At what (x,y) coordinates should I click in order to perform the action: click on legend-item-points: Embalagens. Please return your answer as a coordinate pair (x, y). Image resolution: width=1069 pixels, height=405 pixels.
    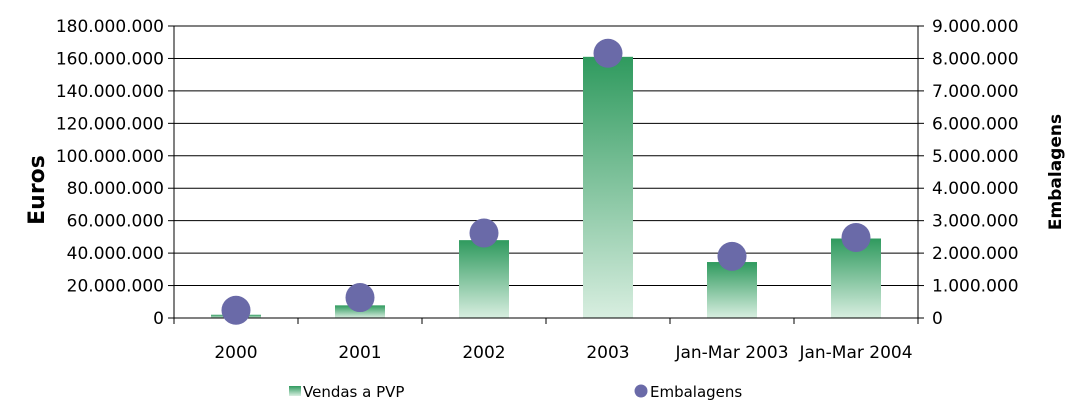
    Looking at the image, I should click on (688, 392).